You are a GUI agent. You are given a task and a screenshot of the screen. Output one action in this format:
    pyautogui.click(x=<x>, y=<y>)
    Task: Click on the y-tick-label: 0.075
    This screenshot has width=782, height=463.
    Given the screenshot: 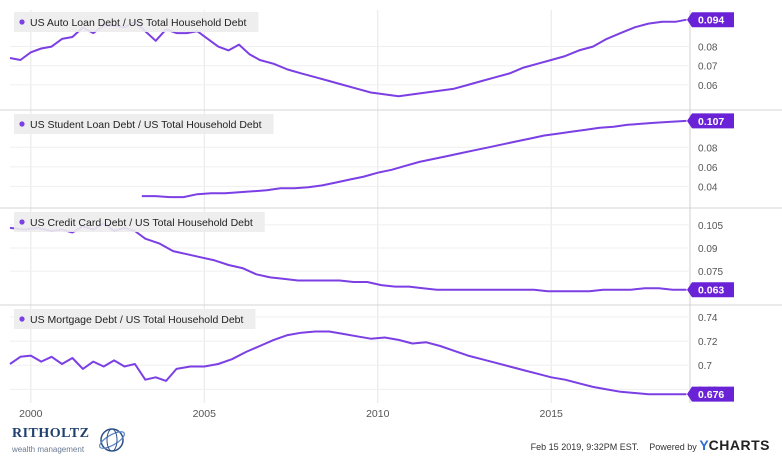 What is the action you would take?
    pyautogui.click(x=710, y=272)
    